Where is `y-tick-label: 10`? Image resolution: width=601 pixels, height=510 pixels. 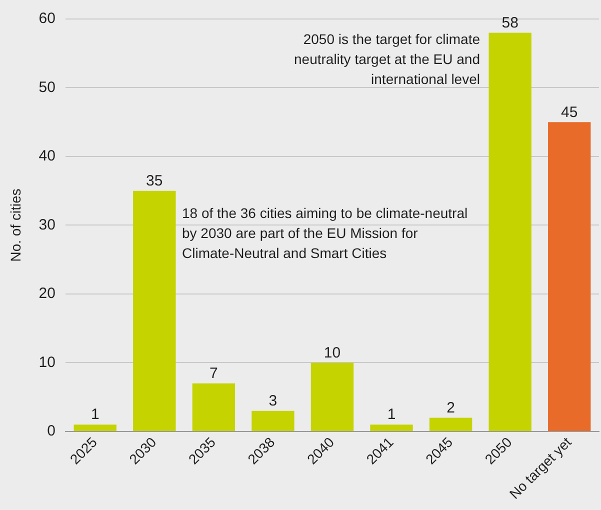 y-tick-label: 10 is located at coordinates (47, 362).